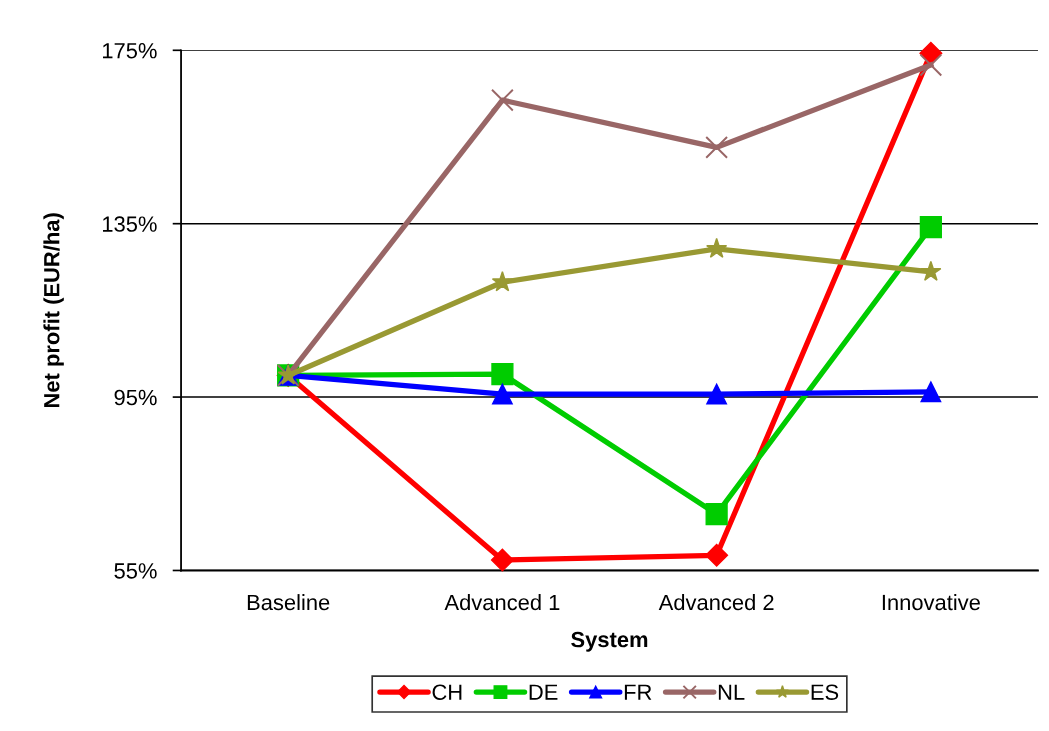 This screenshot has width=1049, height=731. What do you see at coordinates (543, 692) in the screenshot?
I see `legend-label: DE` at bounding box center [543, 692].